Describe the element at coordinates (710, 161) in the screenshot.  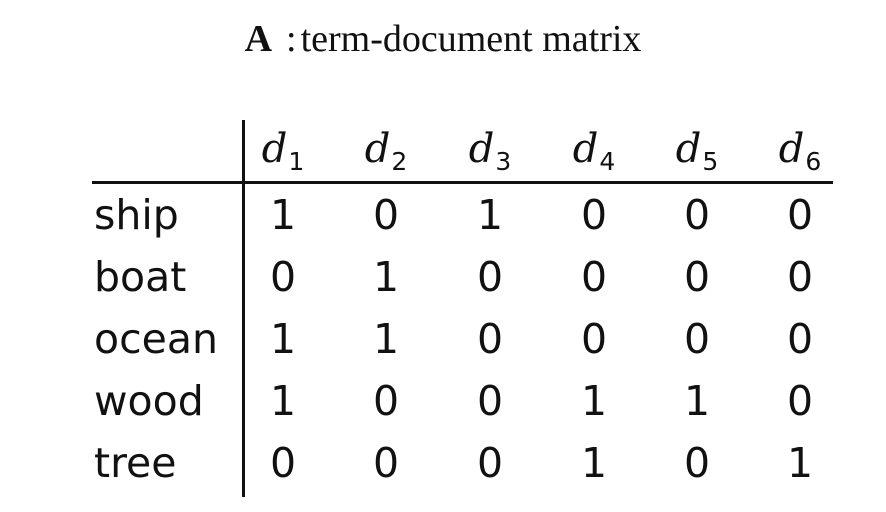
I see `column-header-index: 5` at that location.